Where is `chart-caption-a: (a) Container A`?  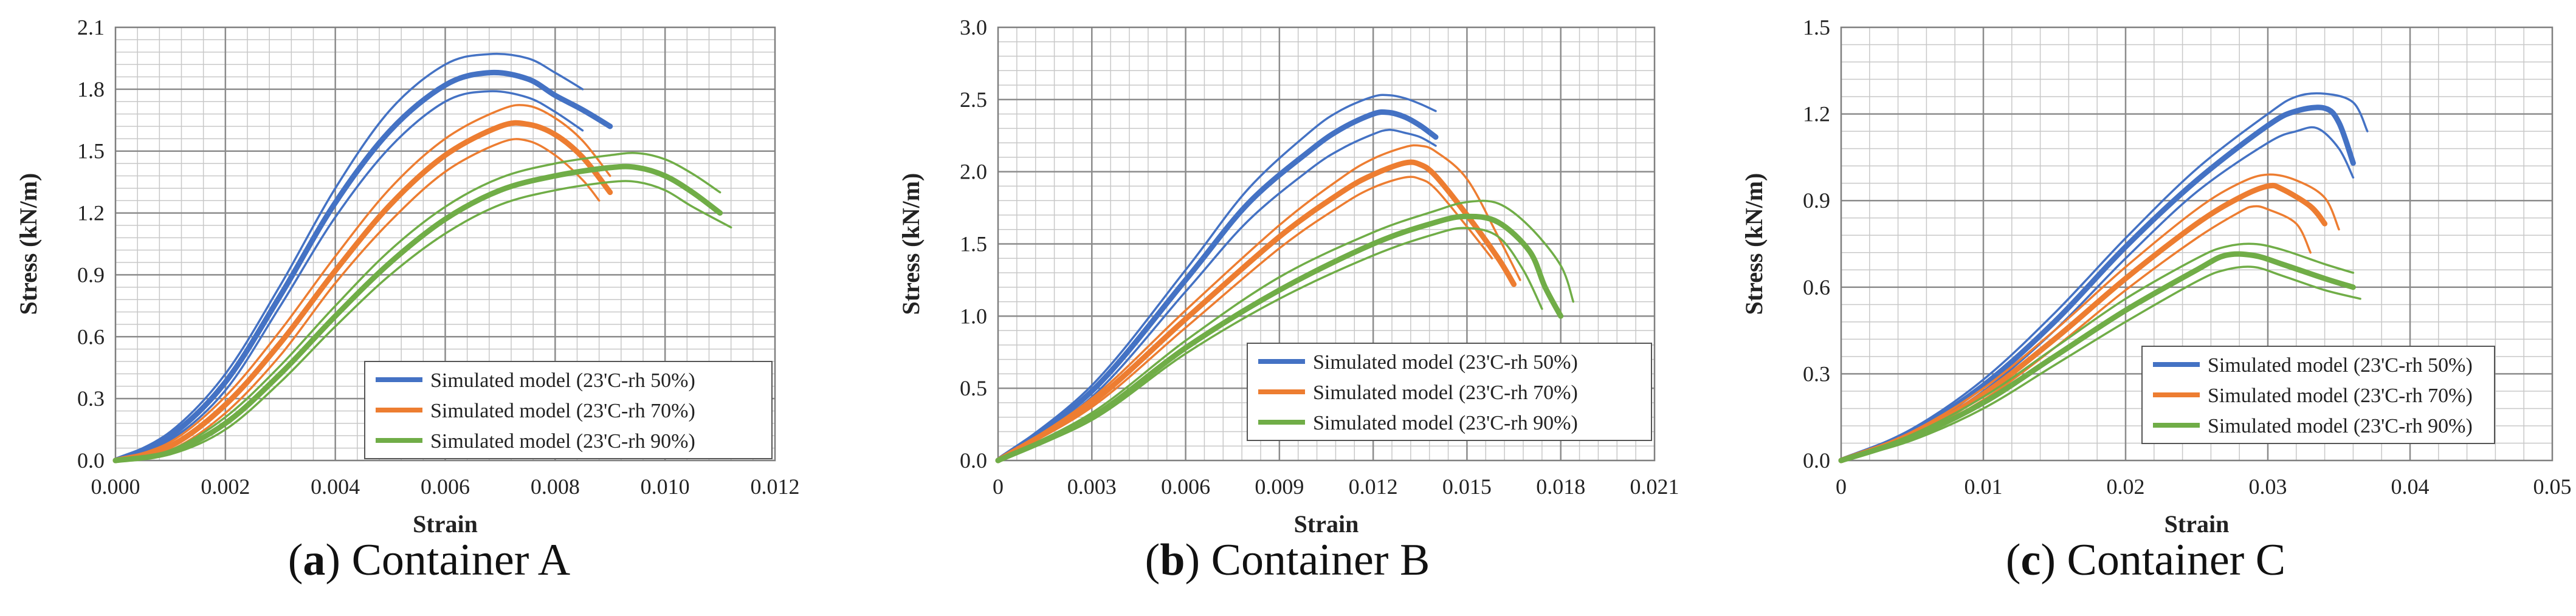
chart-caption-a: (a) Container A is located at coordinates (430, 560).